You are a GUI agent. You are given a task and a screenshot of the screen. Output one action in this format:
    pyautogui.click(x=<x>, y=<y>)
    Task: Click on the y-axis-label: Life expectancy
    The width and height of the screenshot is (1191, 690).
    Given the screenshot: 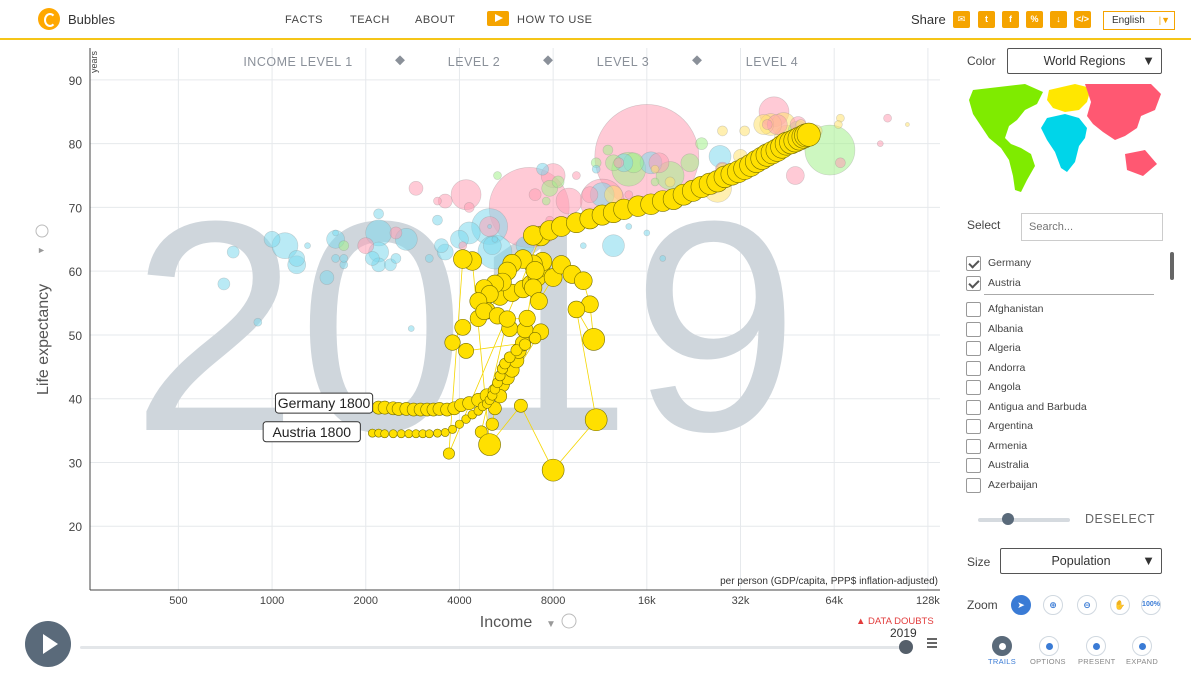 What is the action you would take?
    pyautogui.click(x=43, y=339)
    